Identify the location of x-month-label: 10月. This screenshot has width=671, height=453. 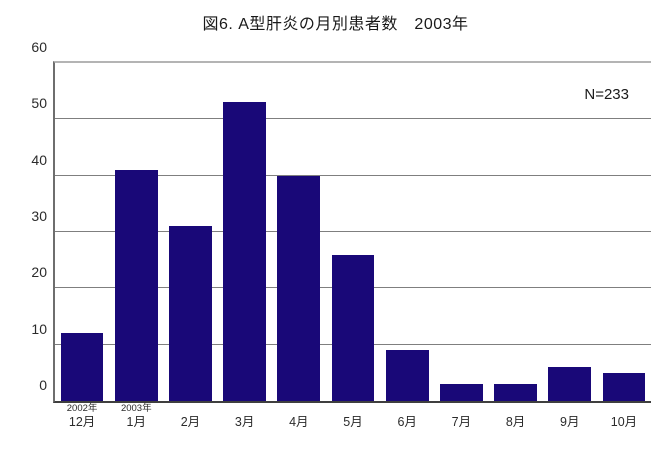
(624, 422).